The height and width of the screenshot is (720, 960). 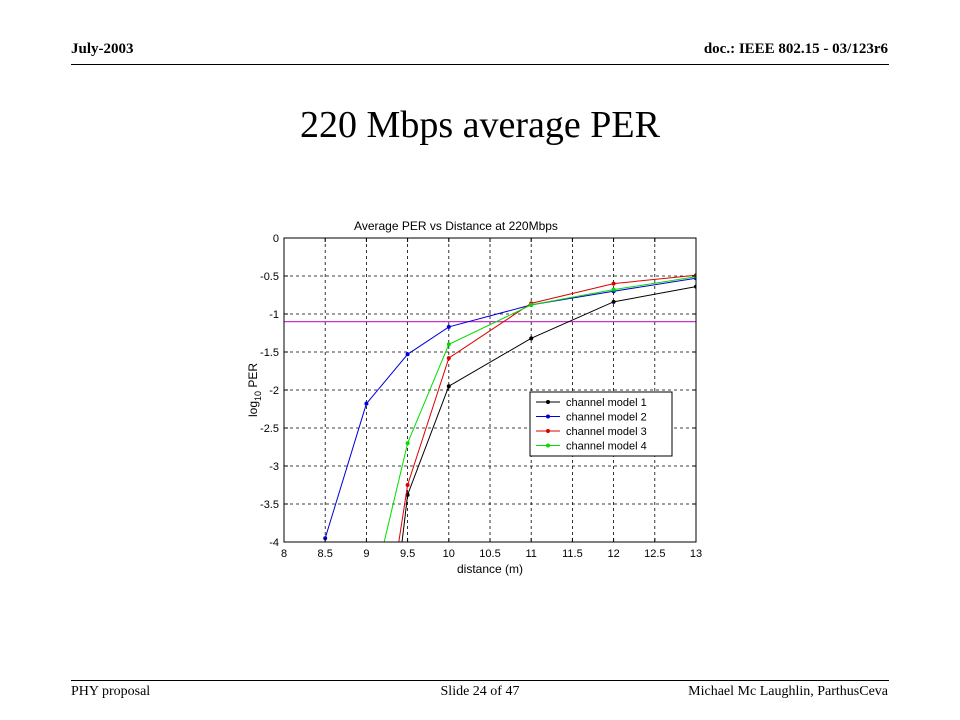 What do you see at coordinates (366, 554) in the screenshot?
I see `x-tick-label: 9` at bounding box center [366, 554].